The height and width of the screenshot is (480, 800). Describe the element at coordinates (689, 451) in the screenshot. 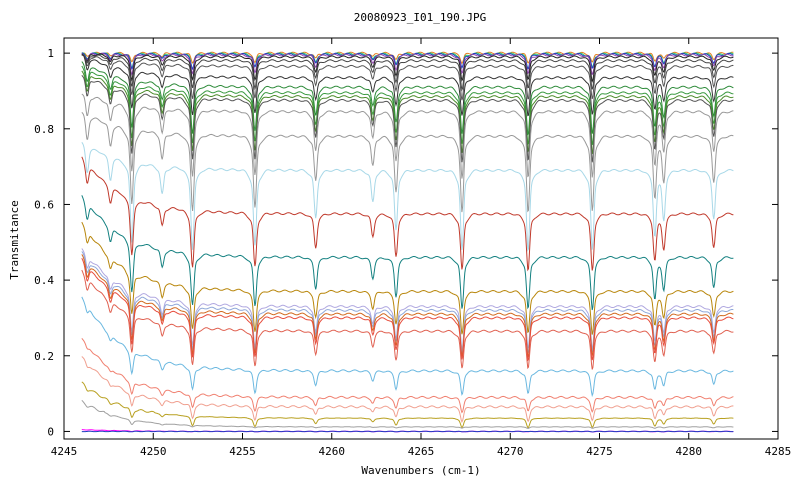

I see `x-tick-label: 4280` at that location.